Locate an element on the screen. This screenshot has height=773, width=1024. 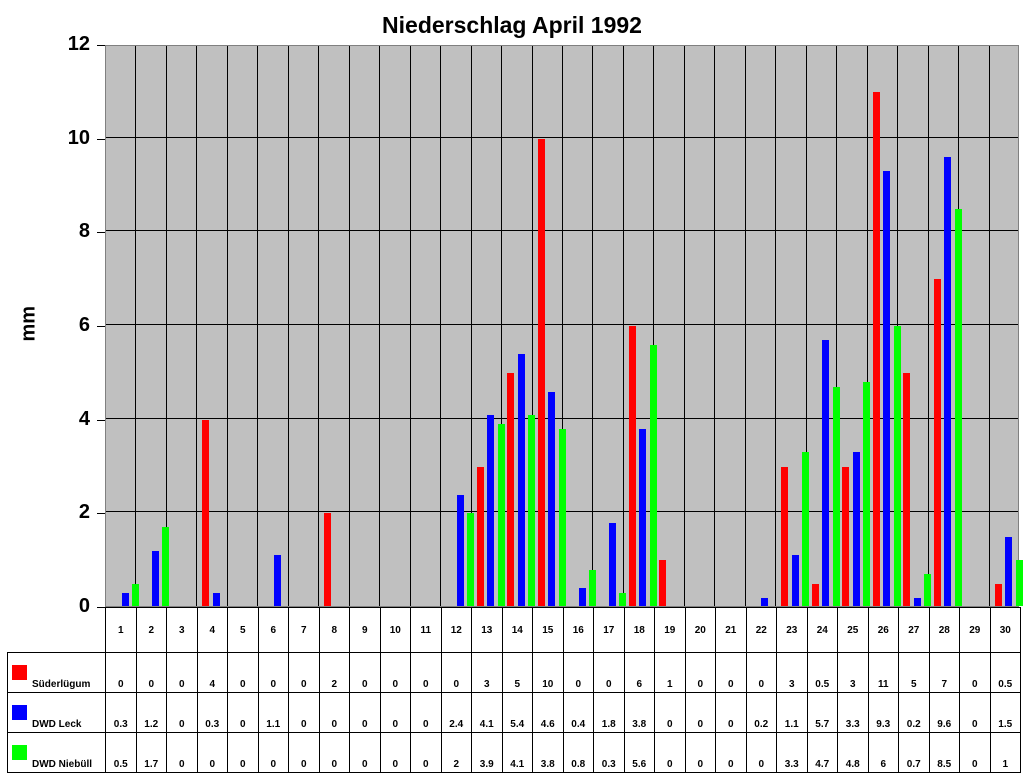
table-cell: 2 is located at coordinates (456, 752).